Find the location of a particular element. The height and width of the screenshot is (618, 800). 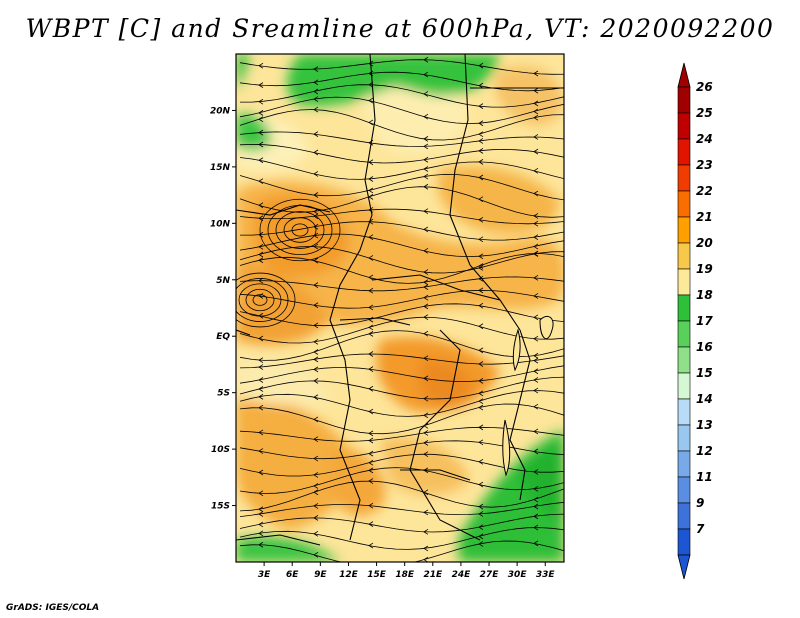

colorbar-label: 14 is located at coordinates (704, 399).